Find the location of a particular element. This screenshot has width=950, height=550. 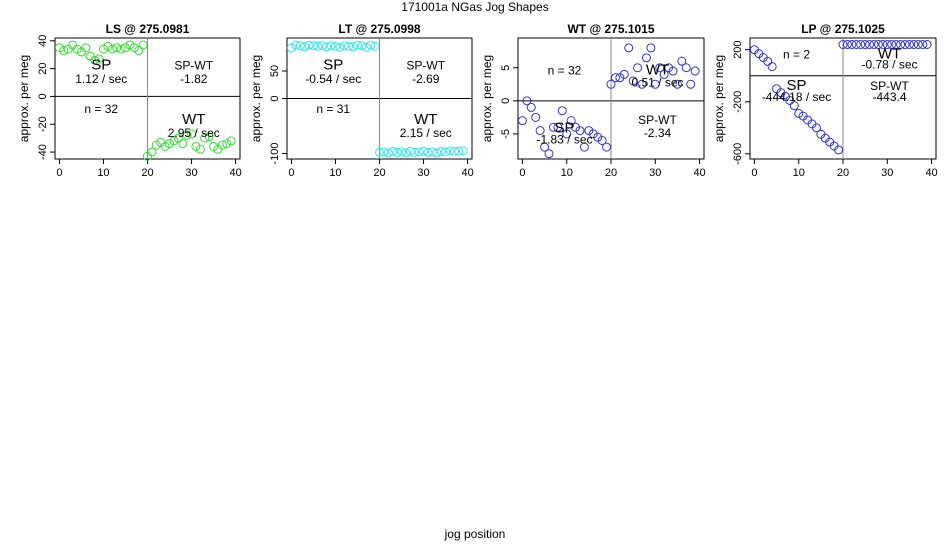

sp-wt-value: -2.69 is located at coordinates (426, 79).